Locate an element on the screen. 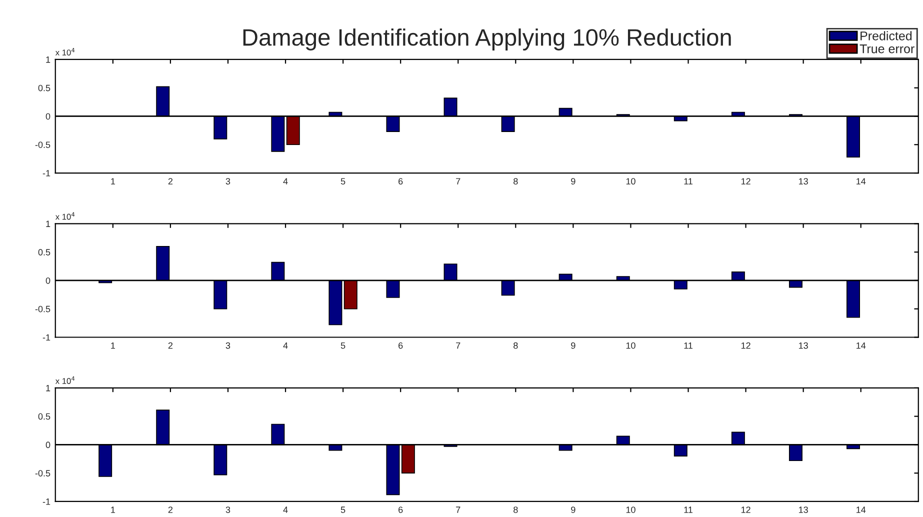  chart-title: Damage Identification Applying 10% Reduction is located at coordinates (487, 39).